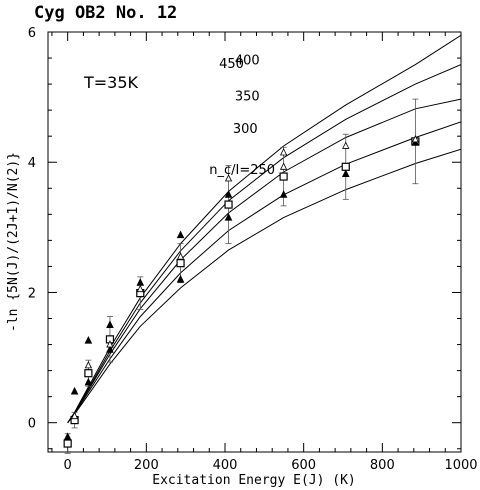  I want to click on x-tick-label: 800, so click(382, 465).